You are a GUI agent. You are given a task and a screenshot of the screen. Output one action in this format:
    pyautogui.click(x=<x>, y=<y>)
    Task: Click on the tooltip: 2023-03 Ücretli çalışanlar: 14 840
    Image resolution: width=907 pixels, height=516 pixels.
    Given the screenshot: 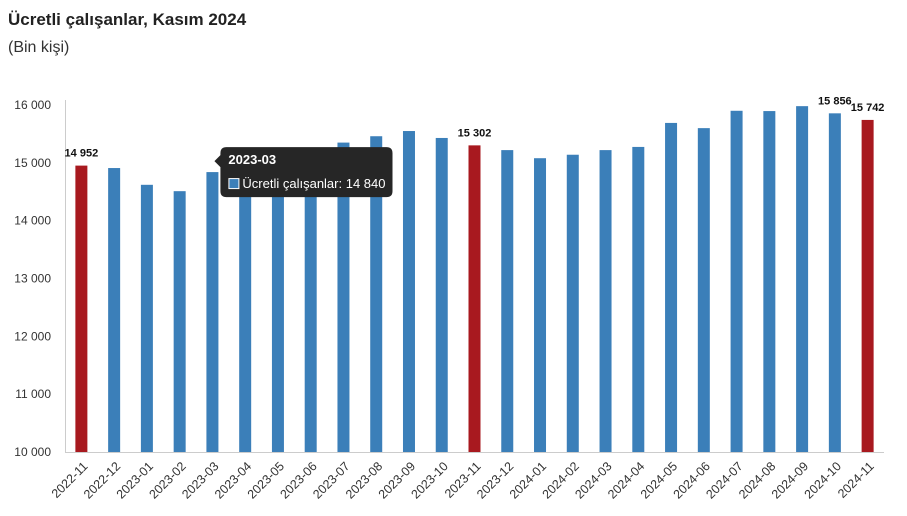 What is the action you would take?
    pyautogui.click(x=303, y=172)
    